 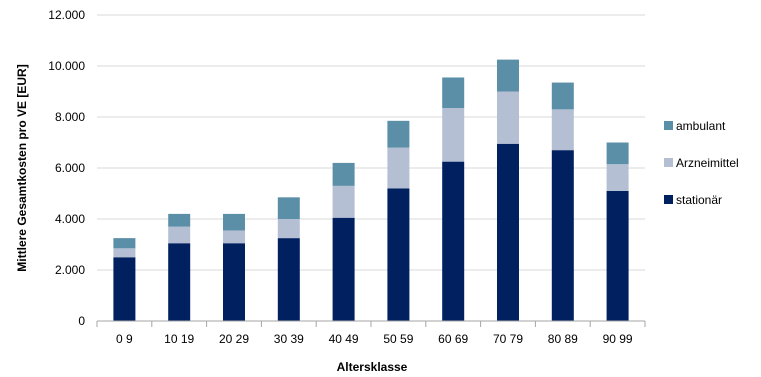 What do you see at coordinates (707, 163) in the screenshot?
I see `legend-label: Arzneimittel` at bounding box center [707, 163].